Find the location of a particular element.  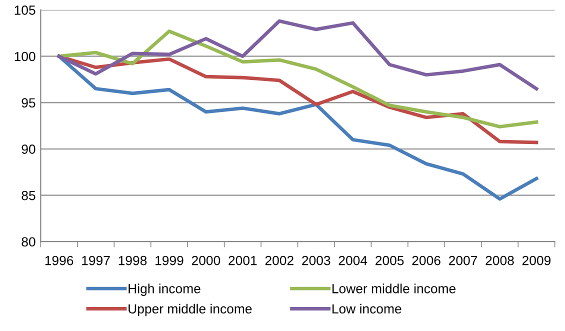

x-tick-label: 2007 is located at coordinates (463, 261).